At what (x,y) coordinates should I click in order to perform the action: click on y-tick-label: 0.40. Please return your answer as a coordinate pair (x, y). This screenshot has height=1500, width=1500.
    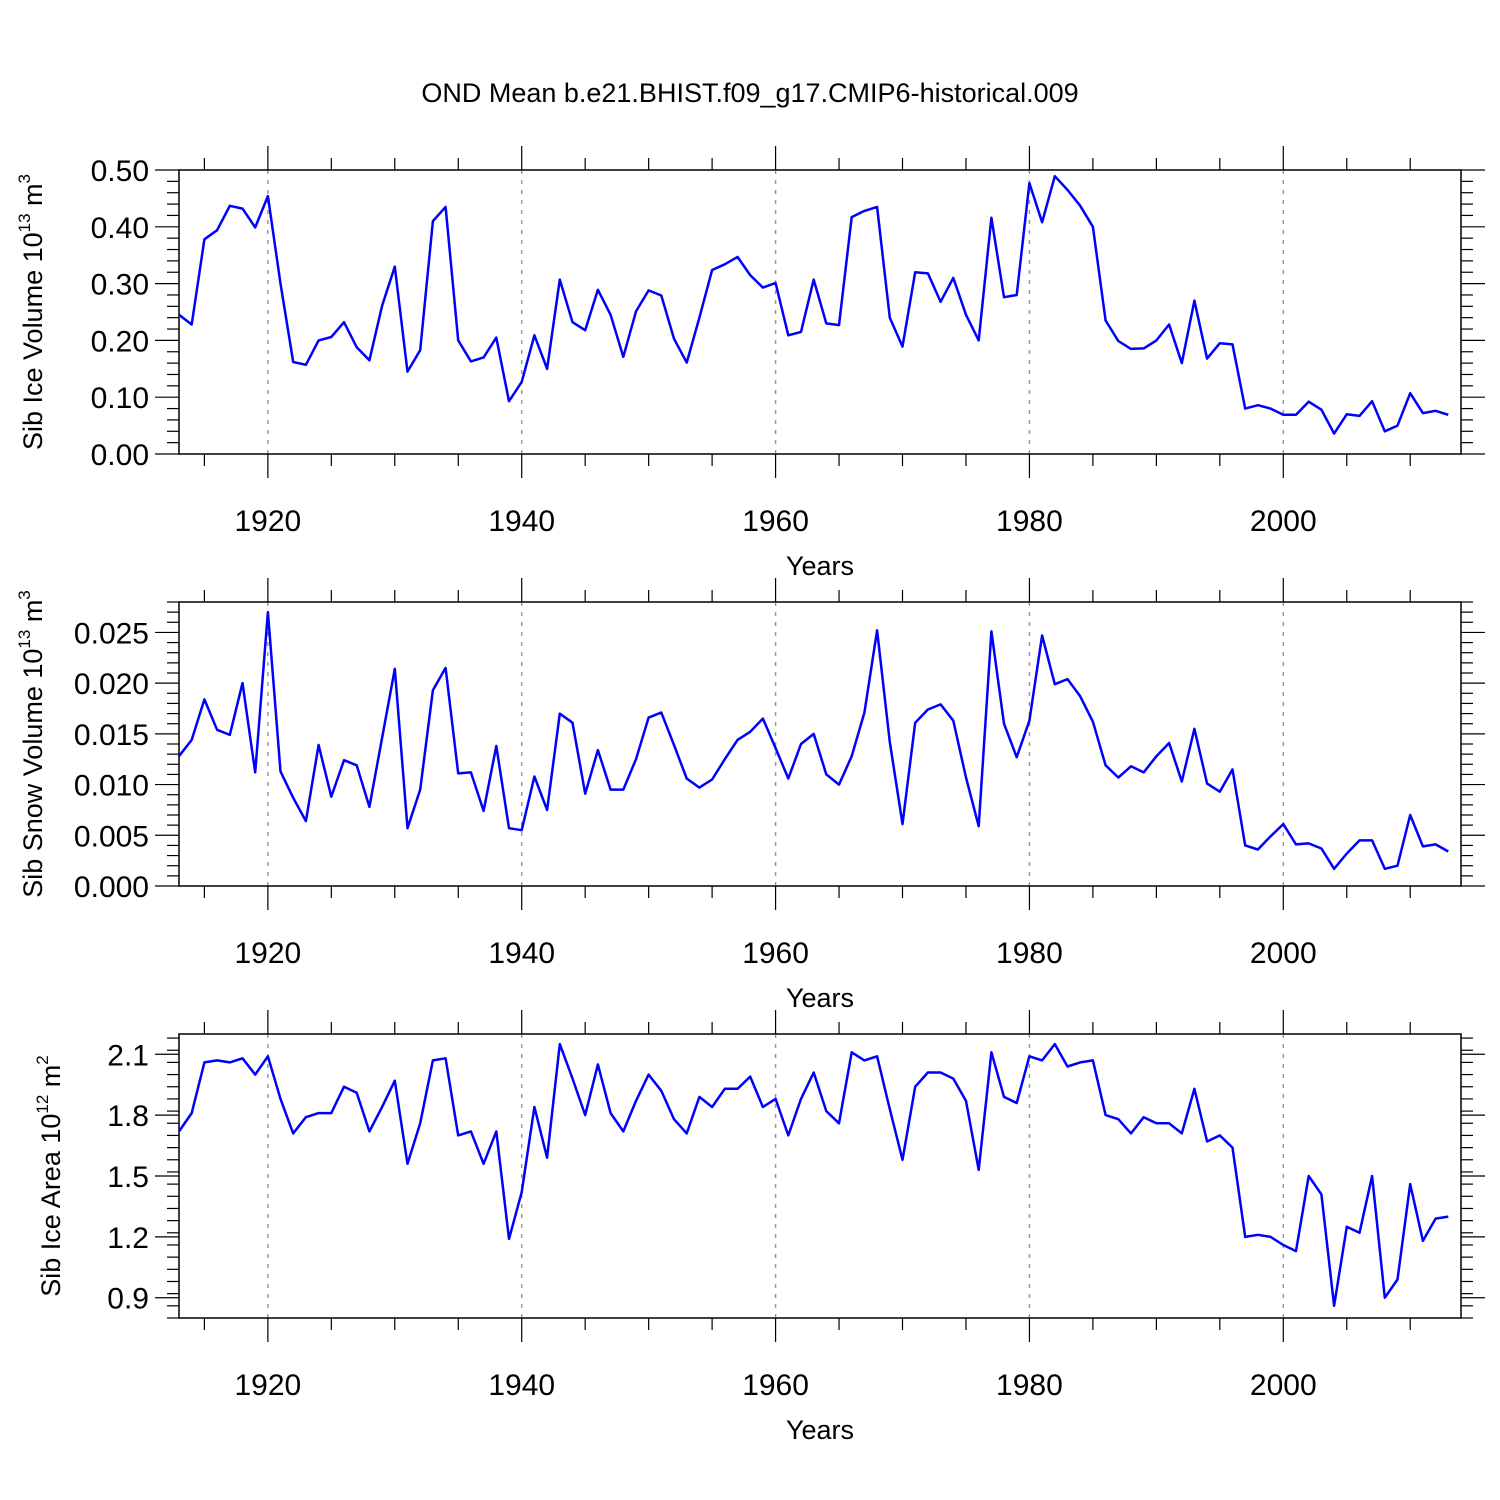
    Looking at the image, I should click on (120, 228).